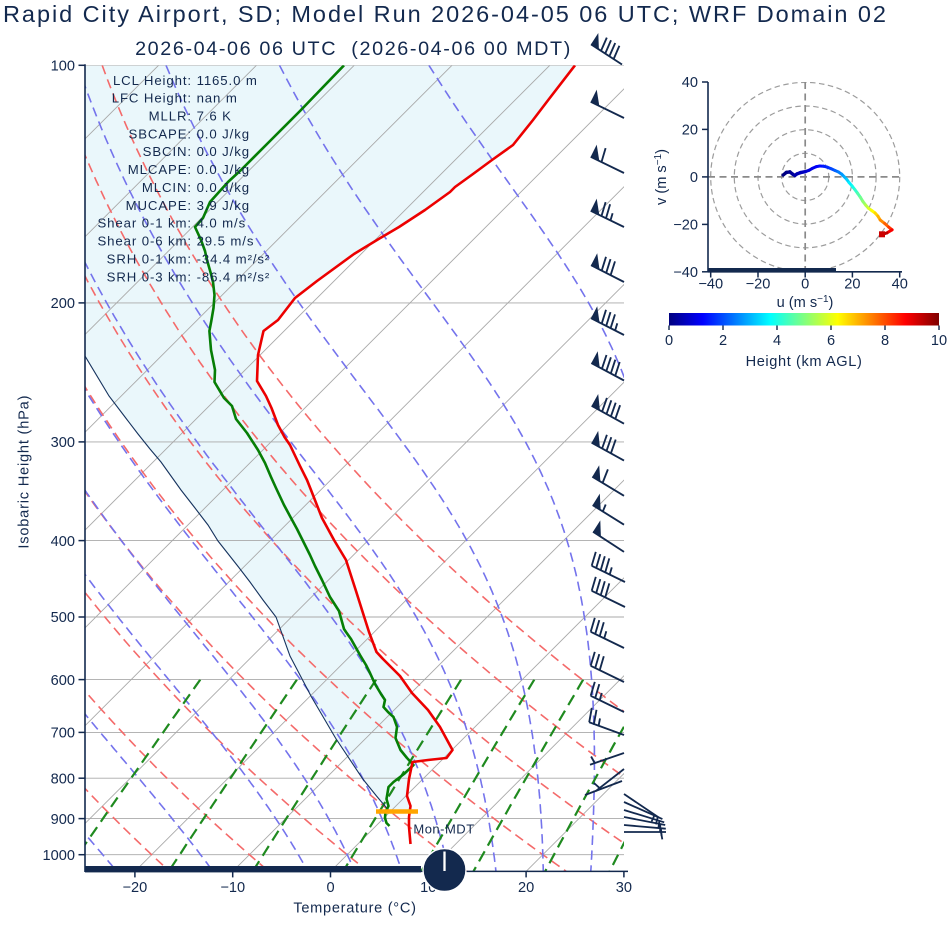 This screenshot has width=948, height=936. What do you see at coordinates (212, 116) in the screenshot?
I see `svg-text: 7.6 K` at bounding box center [212, 116].